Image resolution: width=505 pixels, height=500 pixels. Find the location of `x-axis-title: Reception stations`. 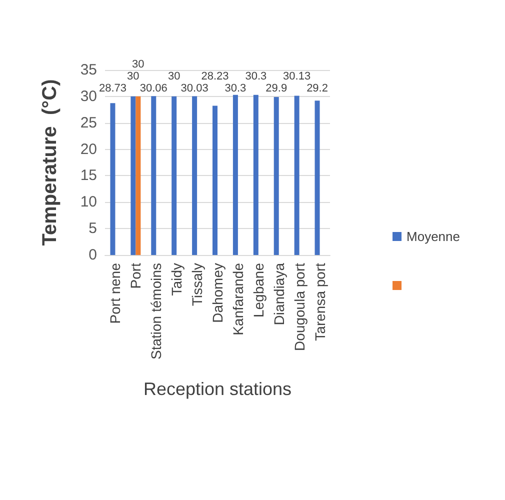

x-axis-title: Reception stations is located at coordinates (217, 389).